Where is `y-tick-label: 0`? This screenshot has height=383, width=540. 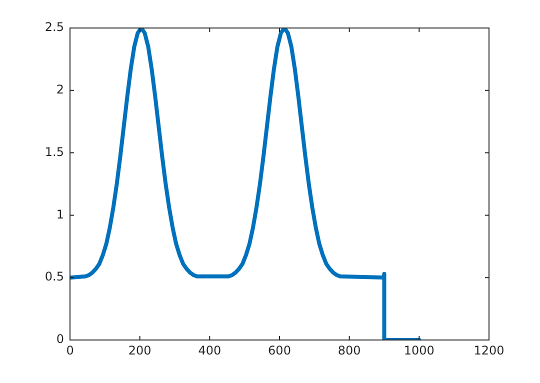
y-tick-label: 0 is located at coordinates (60, 339).